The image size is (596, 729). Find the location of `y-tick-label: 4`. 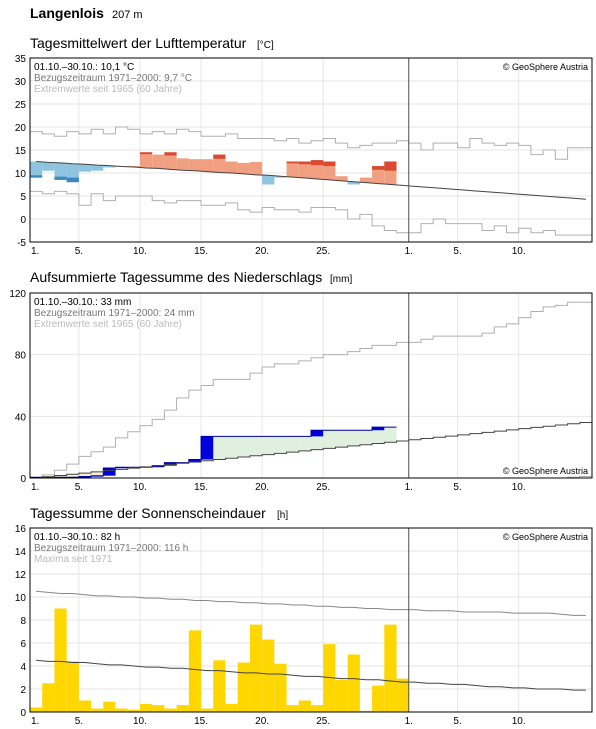

y-tick-label: 4 is located at coordinates (23, 667).